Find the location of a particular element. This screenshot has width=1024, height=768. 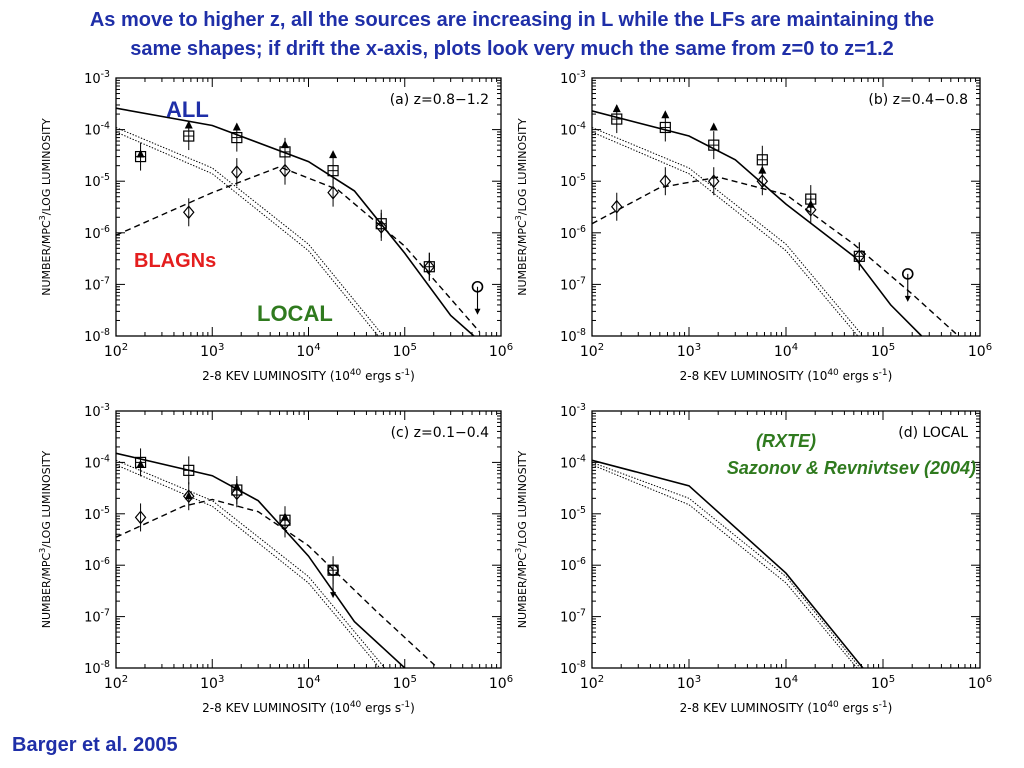

panel-title: (a) z=0.8−1.2 is located at coordinates (439, 100).